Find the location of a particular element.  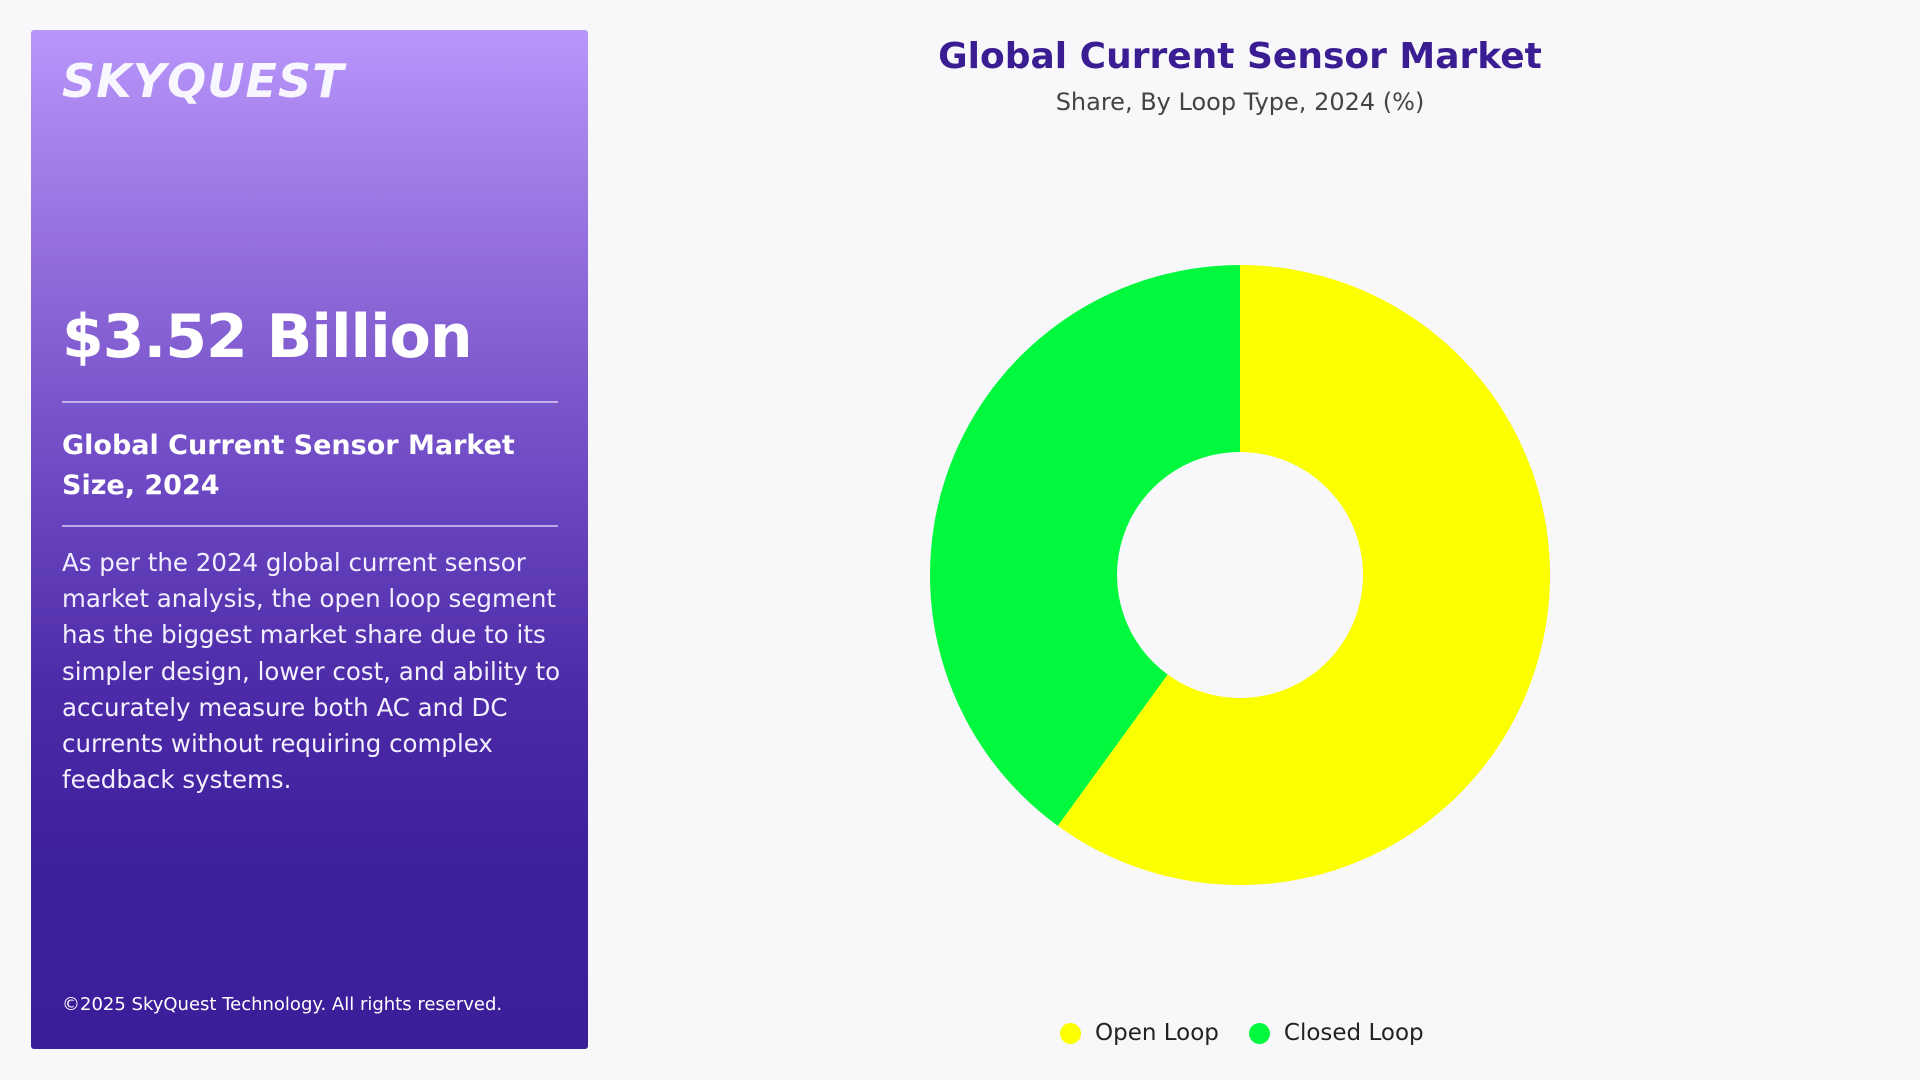

chart-subtitle: Share, By Loop Type, 2024 (%) is located at coordinates (1240, 102).